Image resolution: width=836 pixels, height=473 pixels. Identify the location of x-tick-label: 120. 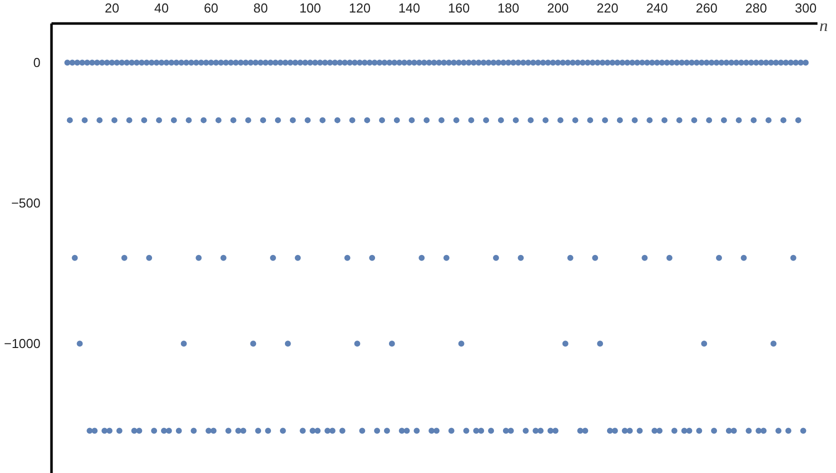
(359, 8).